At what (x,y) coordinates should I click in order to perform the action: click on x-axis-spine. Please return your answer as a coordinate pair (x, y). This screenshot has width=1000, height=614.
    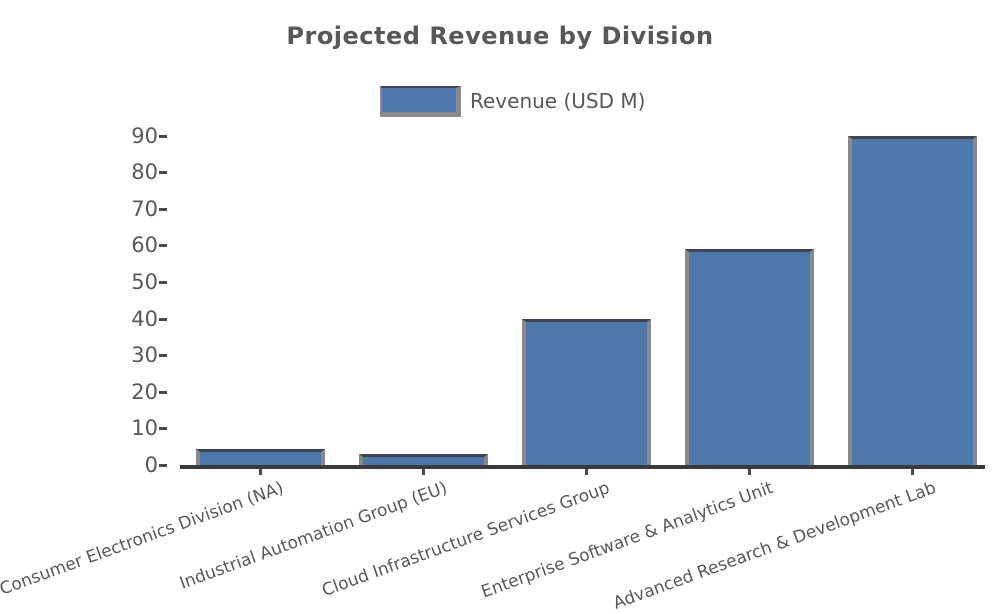
    Looking at the image, I should click on (582, 467).